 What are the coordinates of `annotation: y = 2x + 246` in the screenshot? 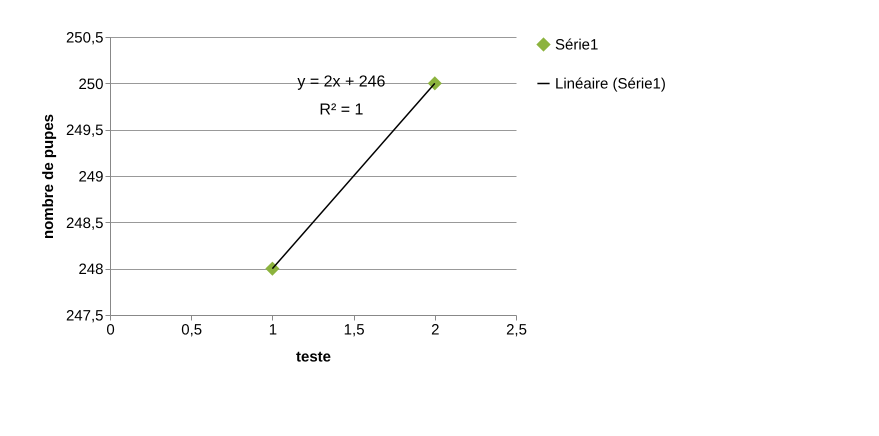 It's located at (341, 81).